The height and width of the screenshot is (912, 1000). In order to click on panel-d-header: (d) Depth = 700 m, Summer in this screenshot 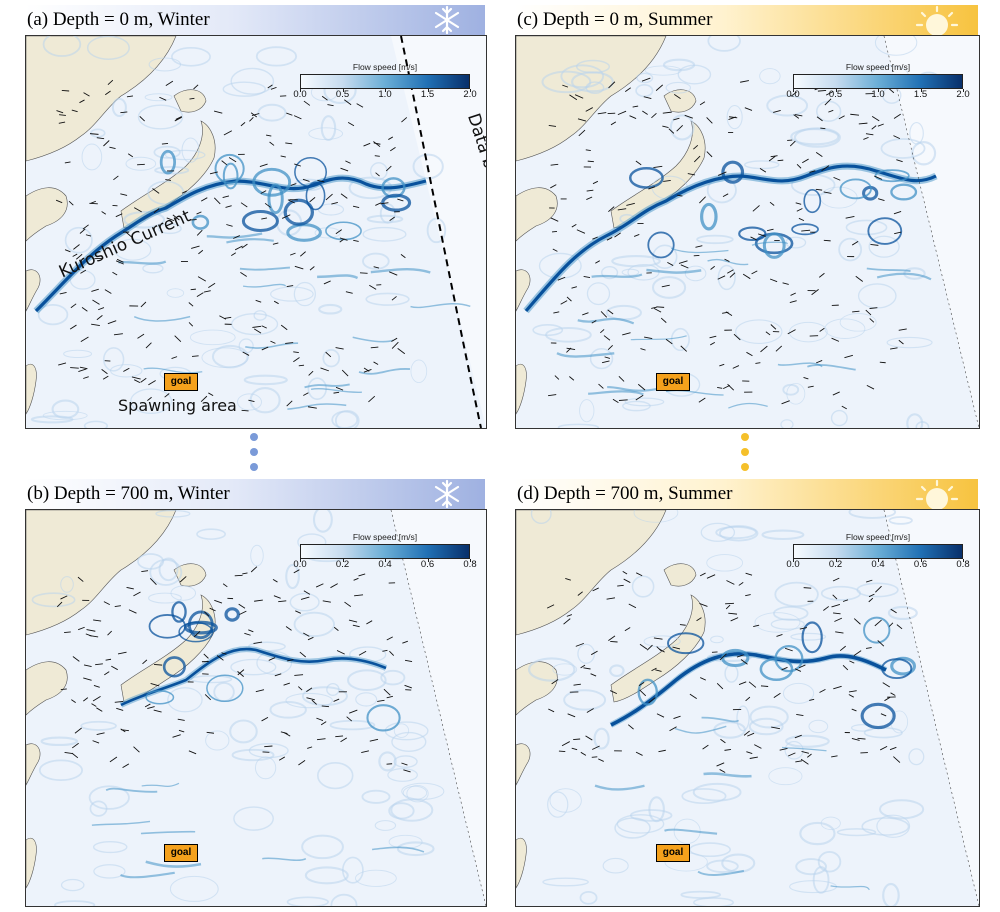, I will do `click(746, 494)`.